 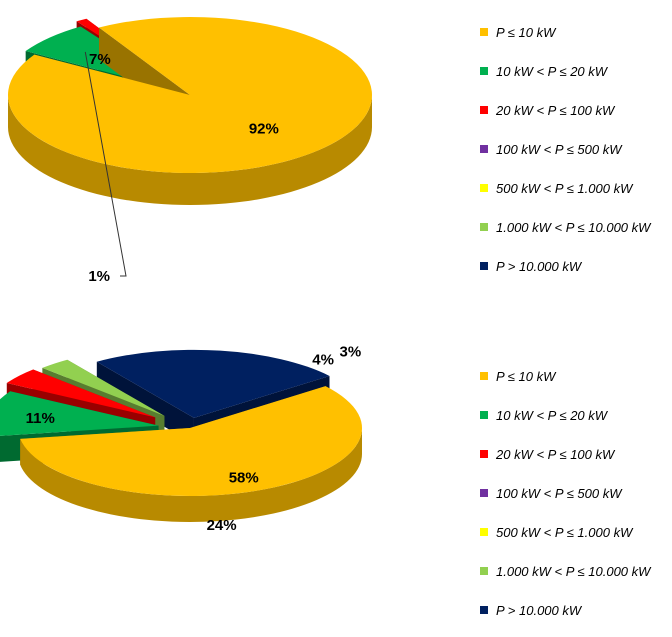 I want to click on data-label: 7%, so click(x=100, y=59).